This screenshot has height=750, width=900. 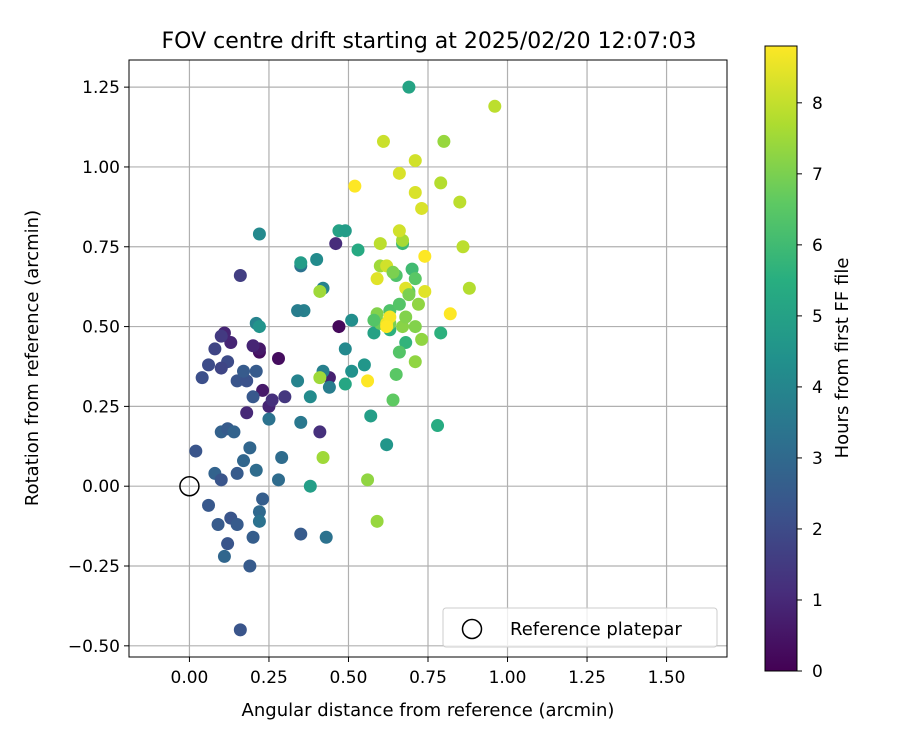 What do you see at coordinates (98, 367) in the screenshot?
I see `y-axis-ticks: −0.50 −0.25 0.00 0.25 0.50 0.75 1.00 1.25` at bounding box center [98, 367].